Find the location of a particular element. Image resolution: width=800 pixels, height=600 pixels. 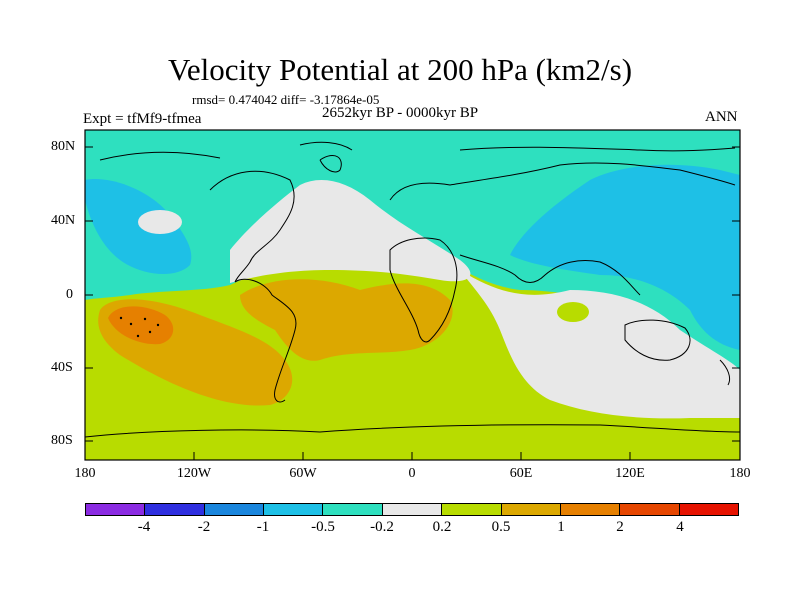

ytick-80n: 80N is located at coordinates (63, 146).